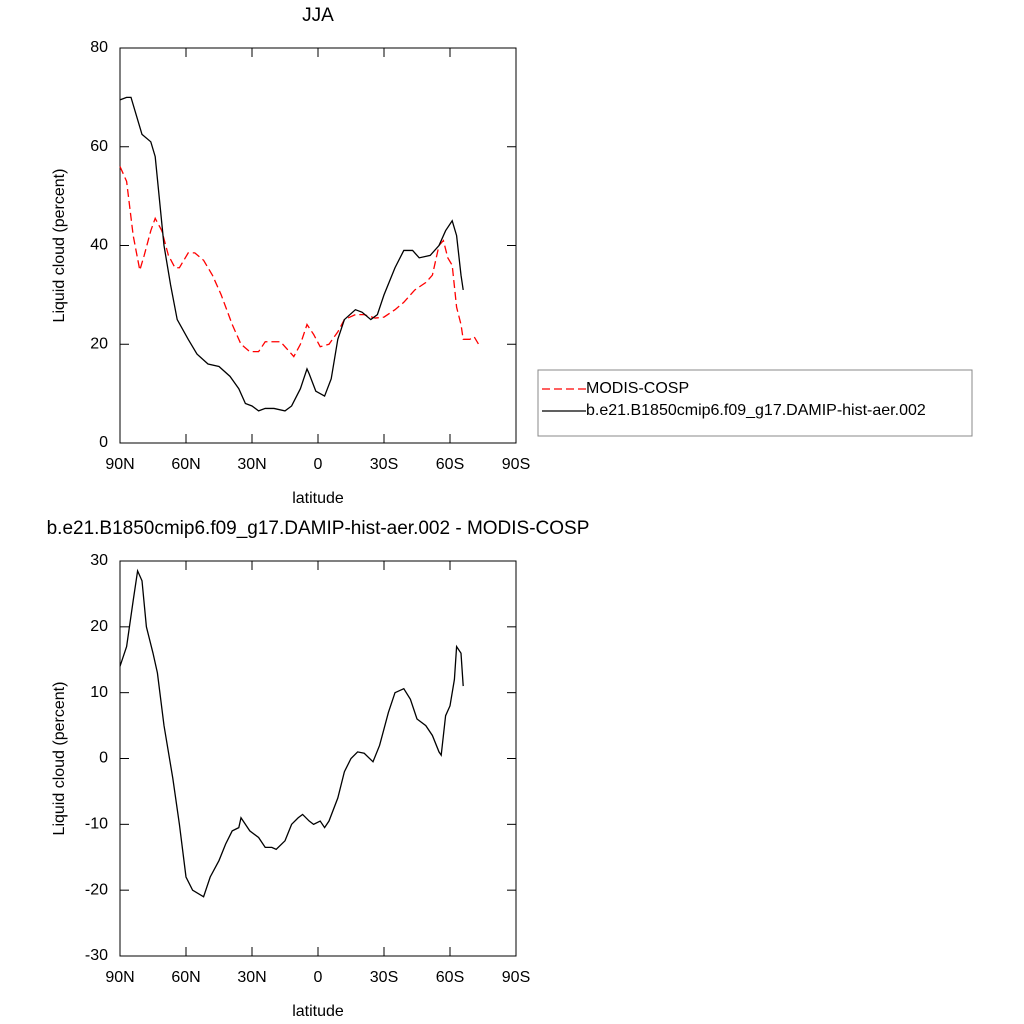  What do you see at coordinates (96, 955) in the screenshot?
I see `y-tick-label: -30` at bounding box center [96, 955].